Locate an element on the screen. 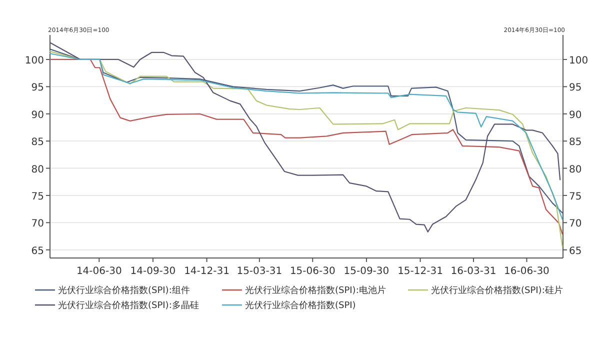 Image resolution: width=600 pixels, height=341 pixels. x-tick-label: 14-09-30 is located at coordinates (153, 271).